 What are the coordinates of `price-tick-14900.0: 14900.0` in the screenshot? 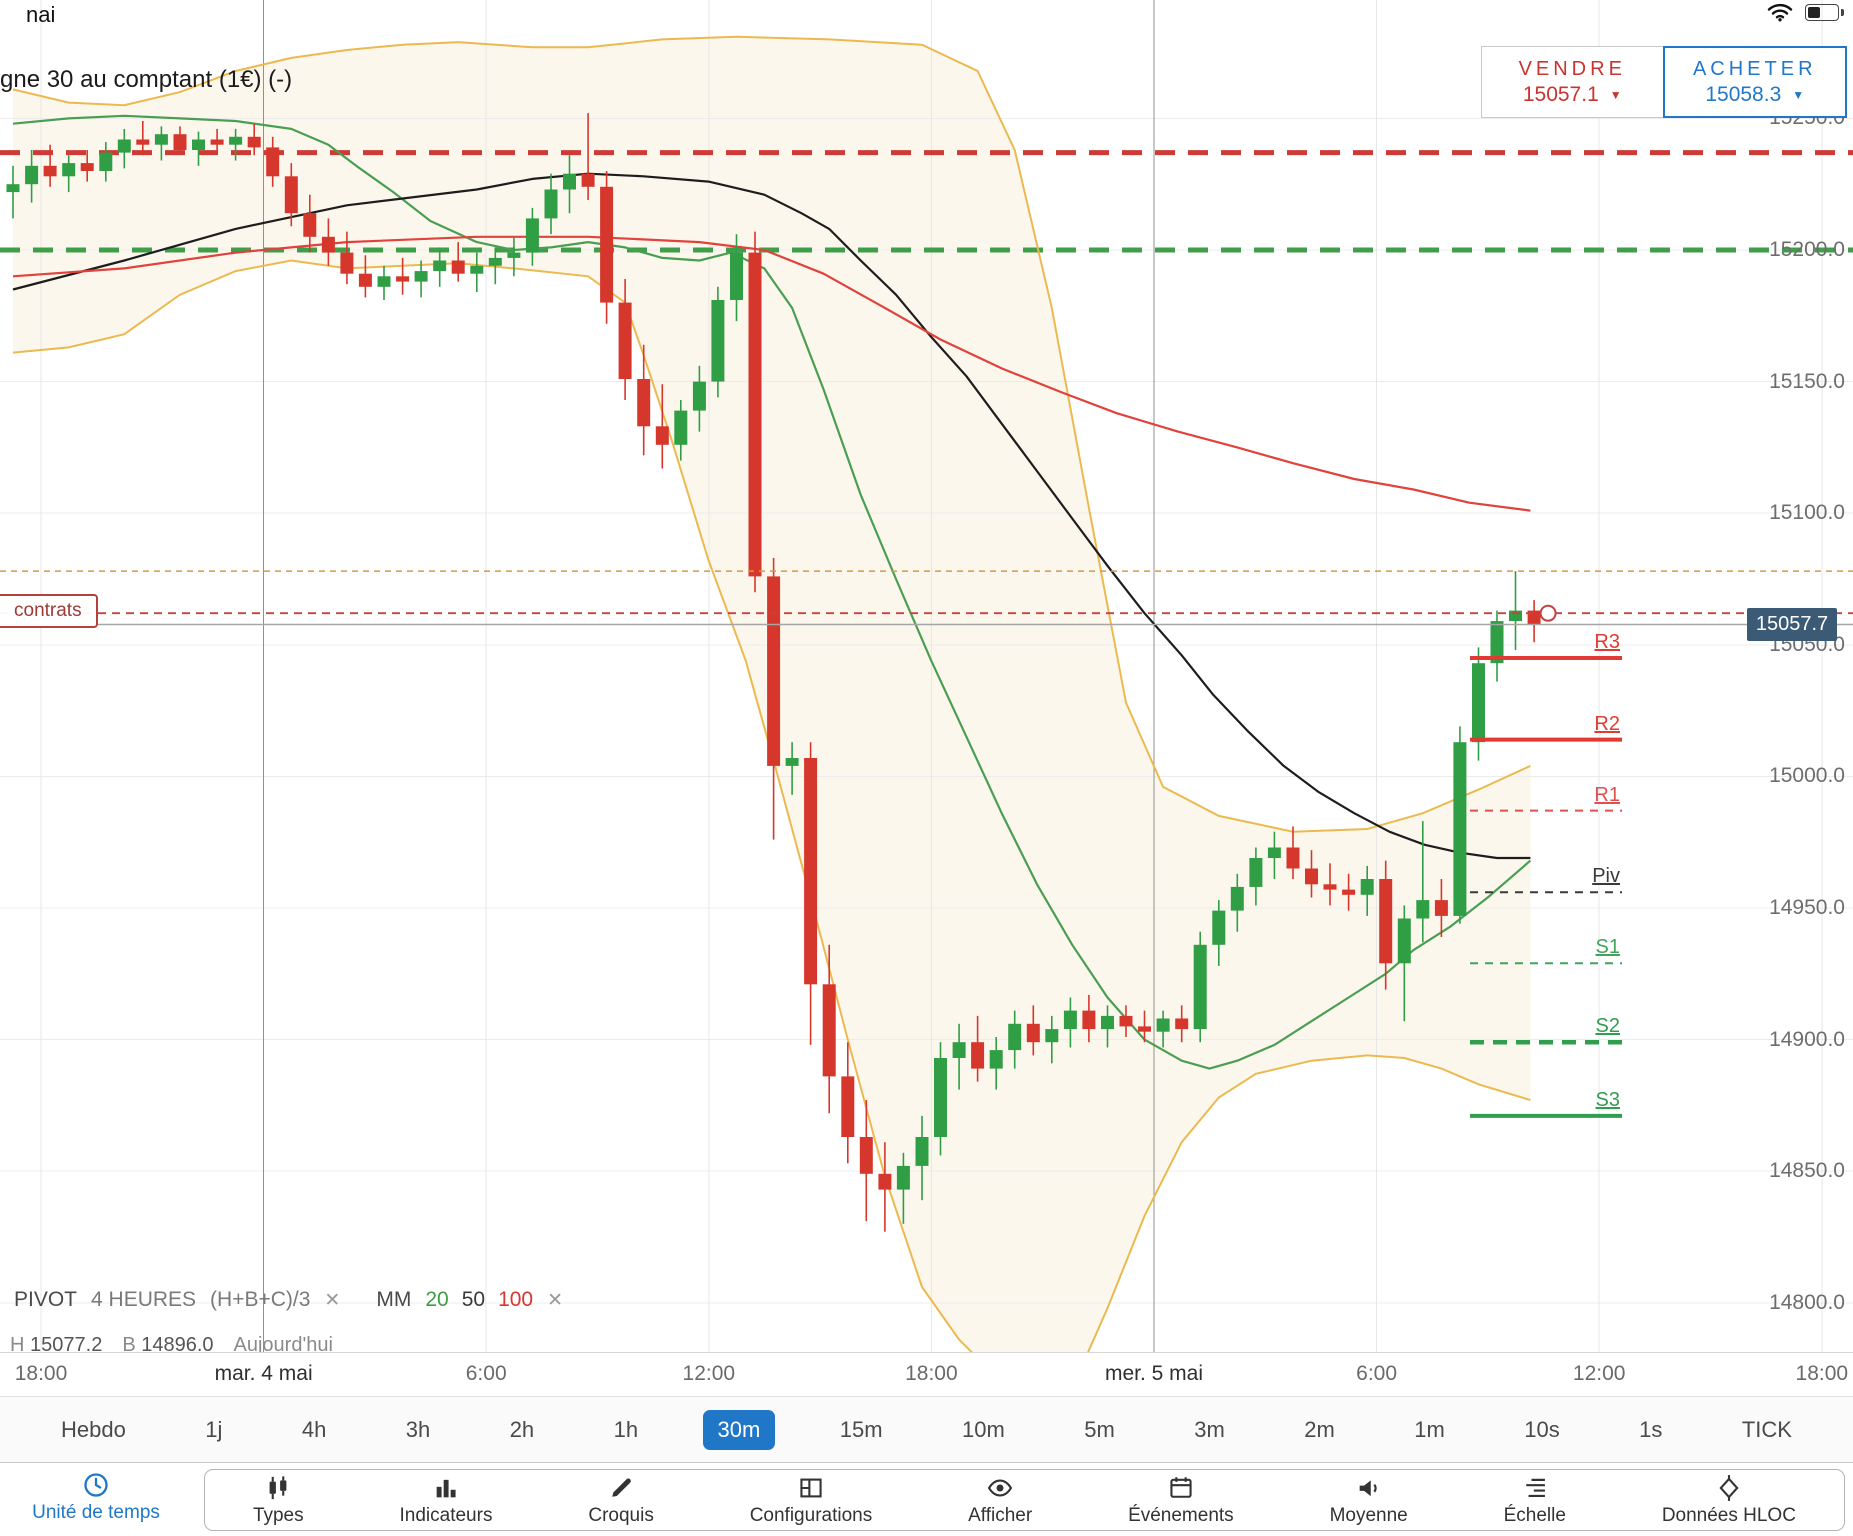 It's located at (1807, 1039).